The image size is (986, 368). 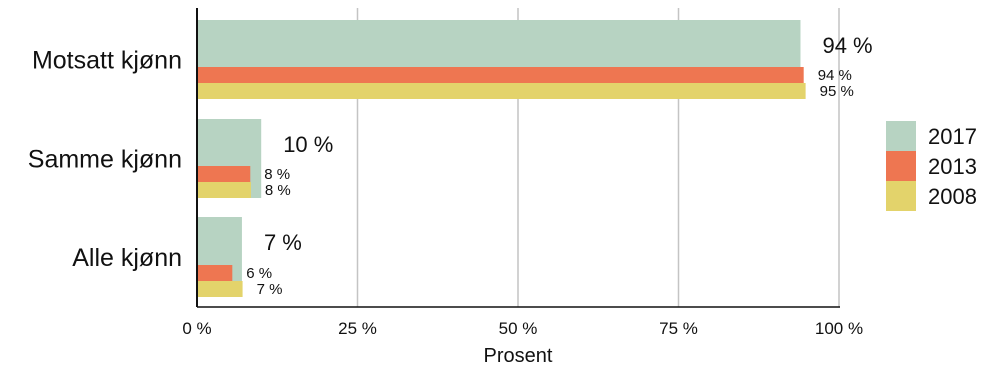 What do you see at coordinates (283, 242) in the screenshot?
I see `value-label-2017-2: 7 %` at bounding box center [283, 242].